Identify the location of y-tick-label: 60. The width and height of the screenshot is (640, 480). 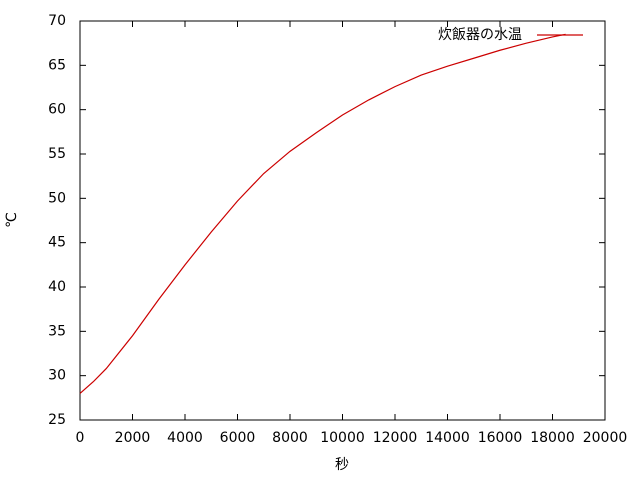
(57, 110).